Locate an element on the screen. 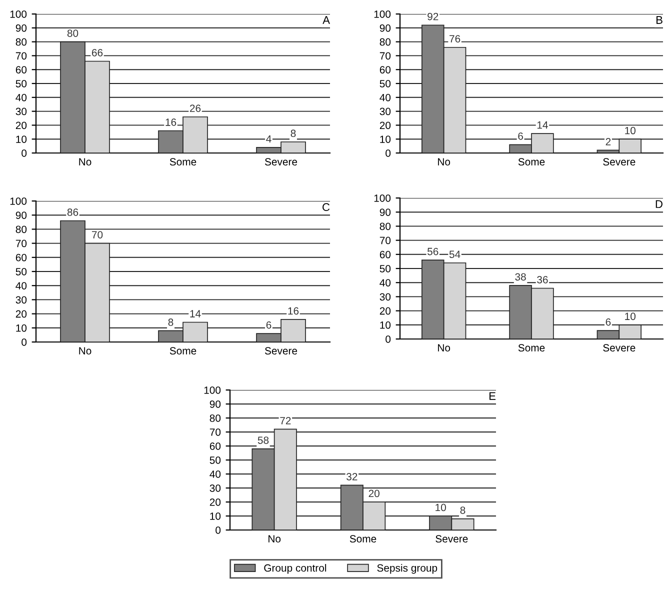 This screenshot has height=595, width=672. data-label: 36 is located at coordinates (542, 280).